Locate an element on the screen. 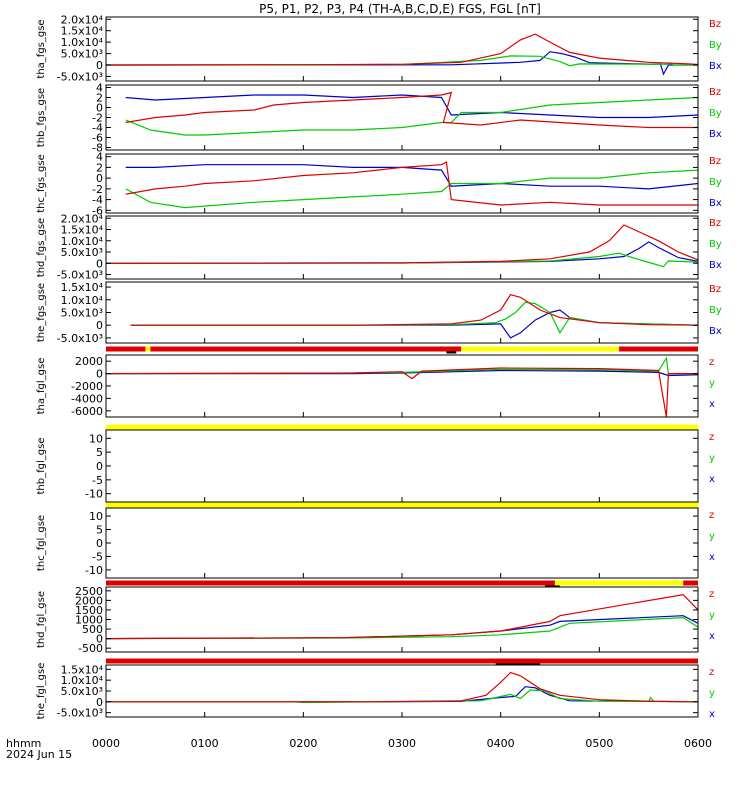 The height and width of the screenshot is (800, 750). y-tick-label: 2.0x10⁴ is located at coordinates (82, 19).